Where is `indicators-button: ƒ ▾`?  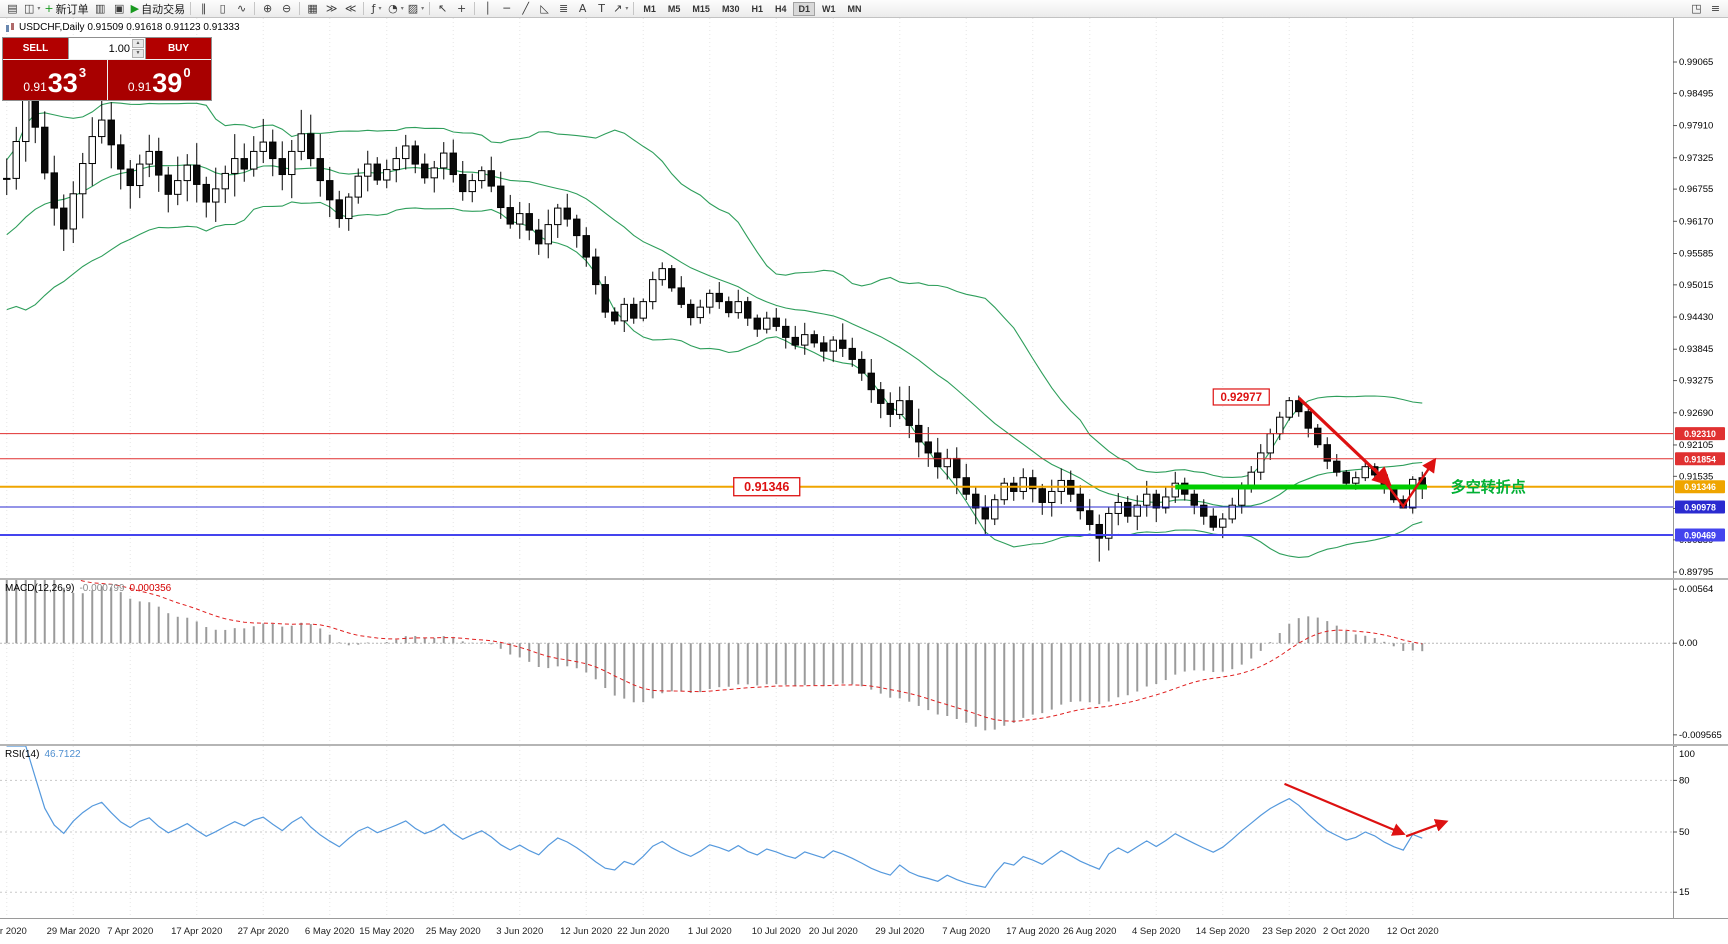
indicators-button: ƒ ▾ is located at coordinates (376, 9).